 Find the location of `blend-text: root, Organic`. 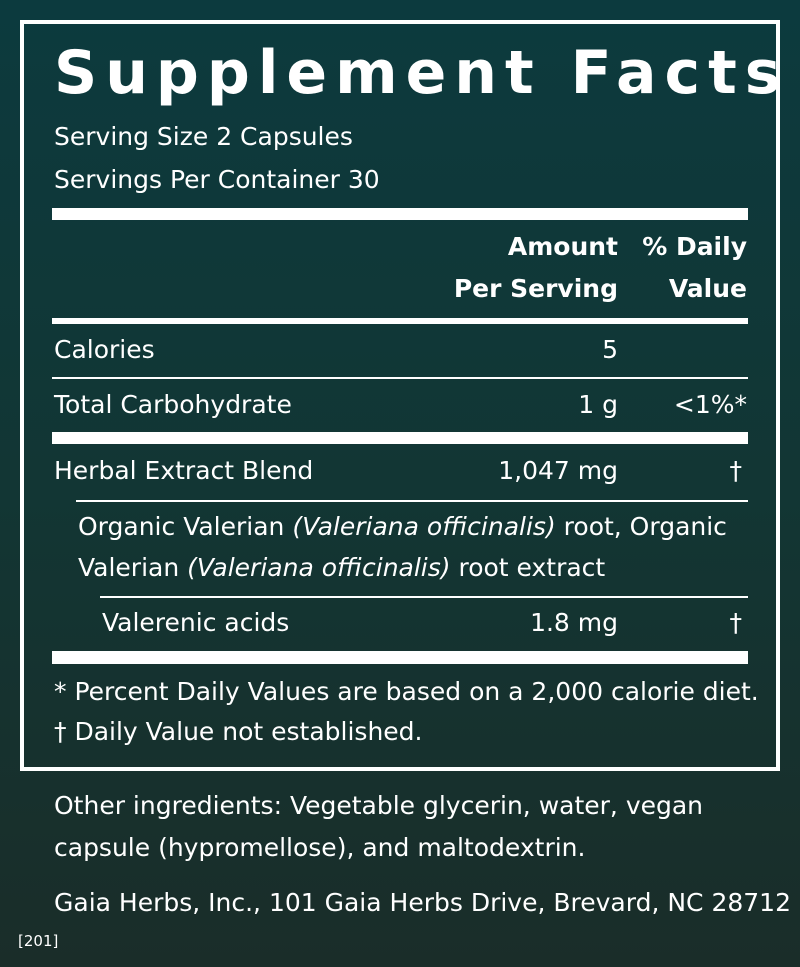

blend-text: root, Organic is located at coordinates (641, 526).